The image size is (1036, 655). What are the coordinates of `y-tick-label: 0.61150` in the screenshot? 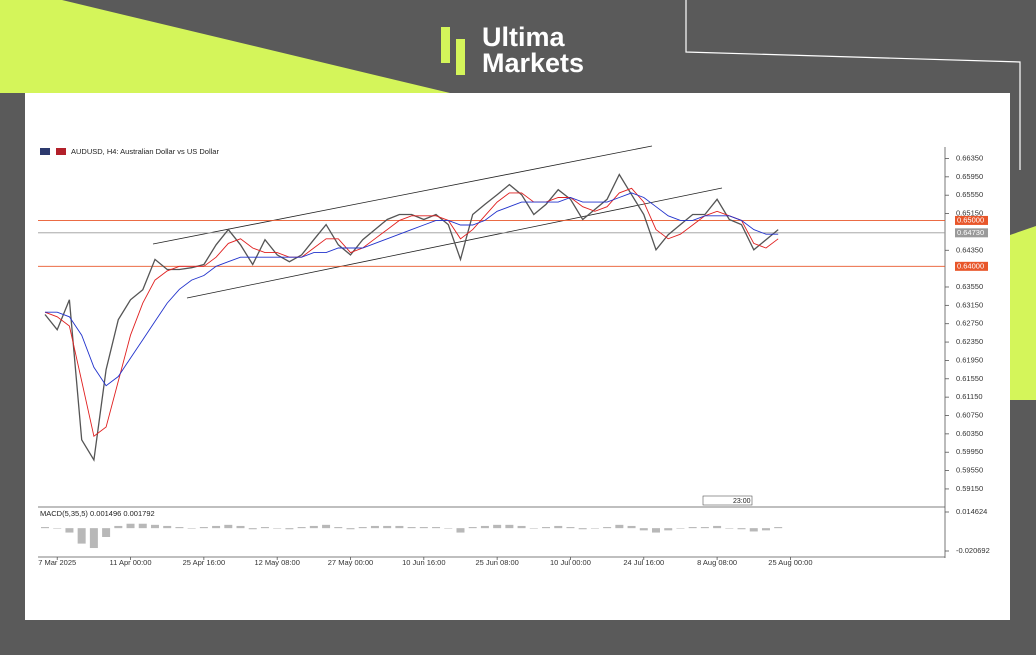 It's located at (969, 396).